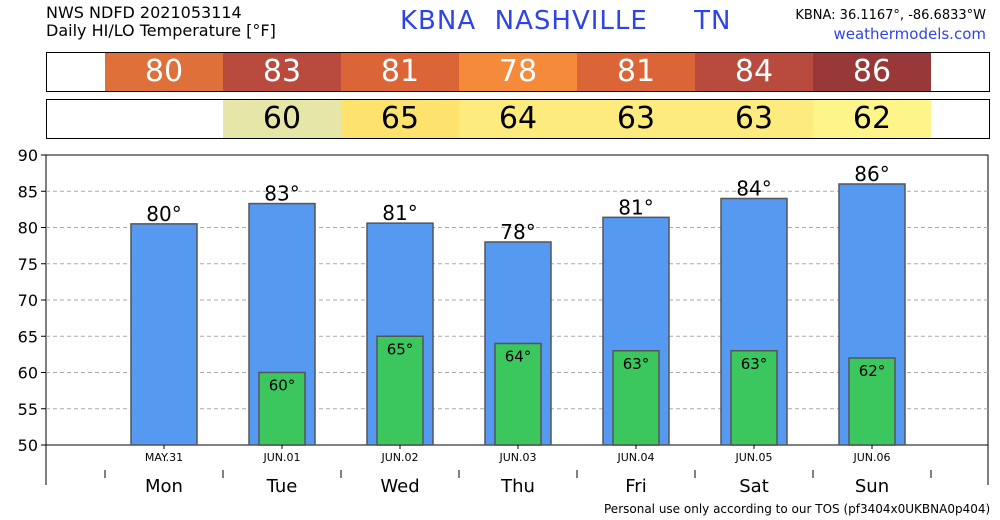  What do you see at coordinates (871, 457) in the screenshot?
I see `date-label: JUN.06` at bounding box center [871, 457].